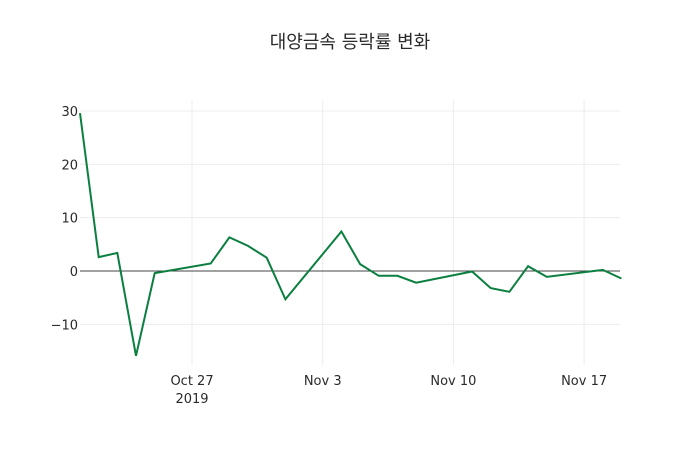 The width and height of the screenshot is (700, 450). What do you see at coordinates (388, 390) in the screenshot?
I see `x-axis: Oct 27 2019 Nov 3 Nov 10 Nov 17` at bounding box center [388, 390].